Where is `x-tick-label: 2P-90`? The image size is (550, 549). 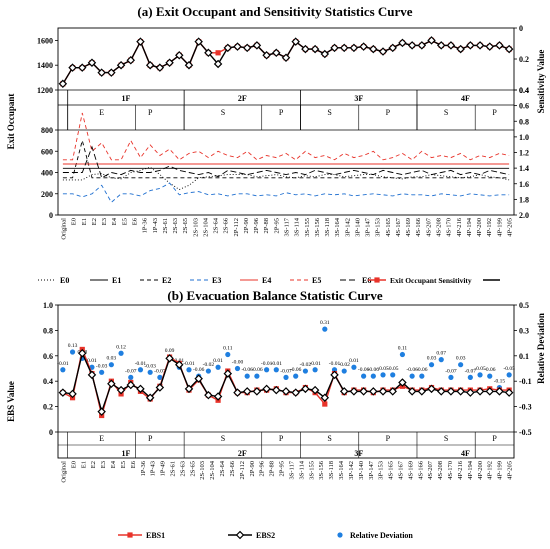
x-tick-label: 2P-90 is located at coordinates (252, 469).